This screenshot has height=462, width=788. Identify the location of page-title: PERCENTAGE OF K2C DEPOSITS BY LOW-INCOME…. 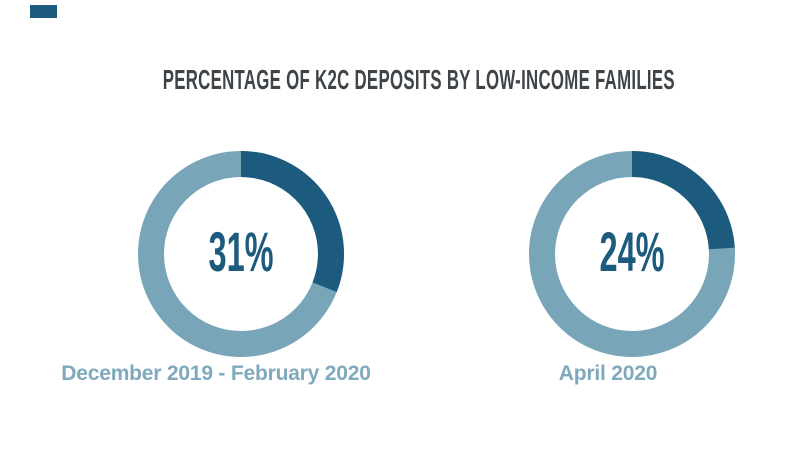
(394, 80).